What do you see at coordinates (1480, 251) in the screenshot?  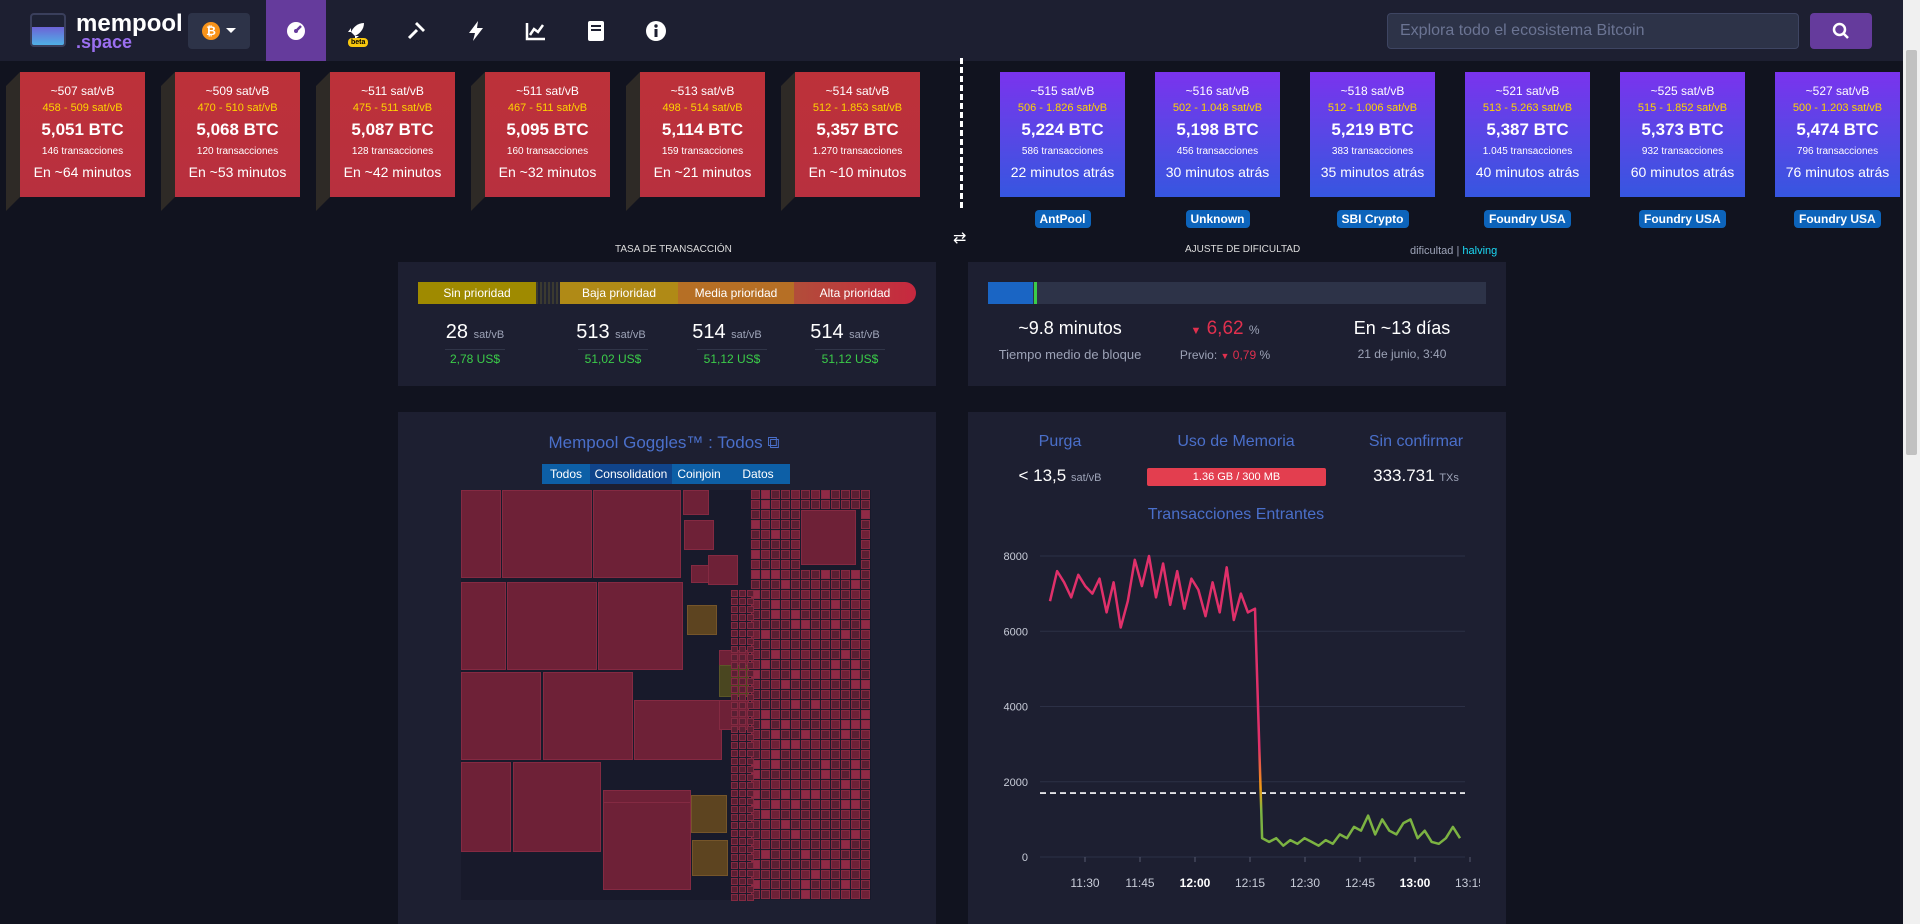 I see `toggle-halving: halving` at bounding box center [1480, 251].